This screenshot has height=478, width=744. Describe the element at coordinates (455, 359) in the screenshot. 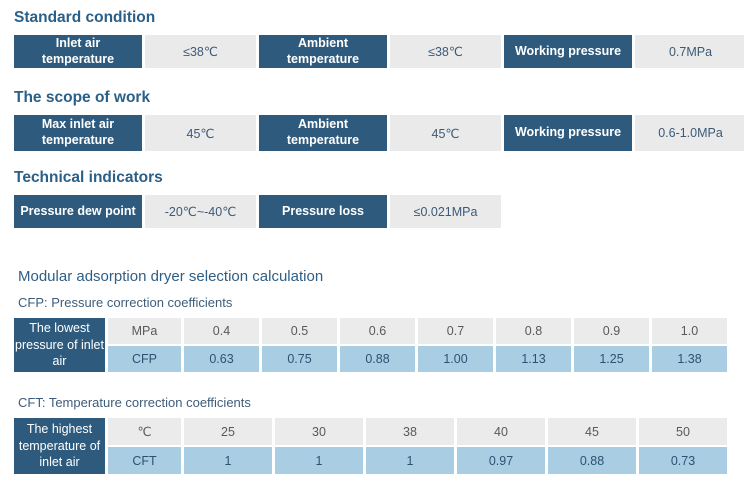

I see `cfp-coef-cell: 1.00` at that location.